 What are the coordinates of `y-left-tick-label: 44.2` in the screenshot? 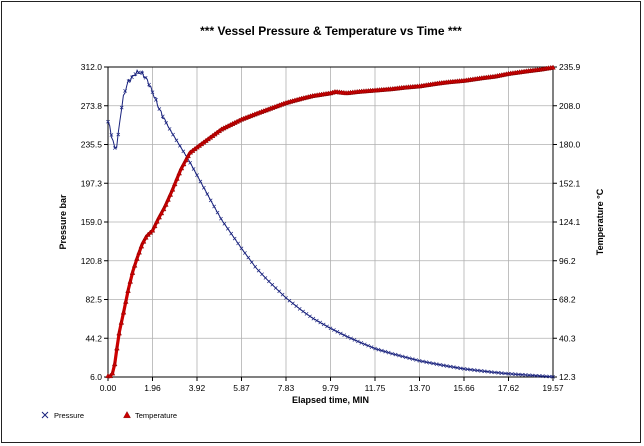 It's located at (93, 338).